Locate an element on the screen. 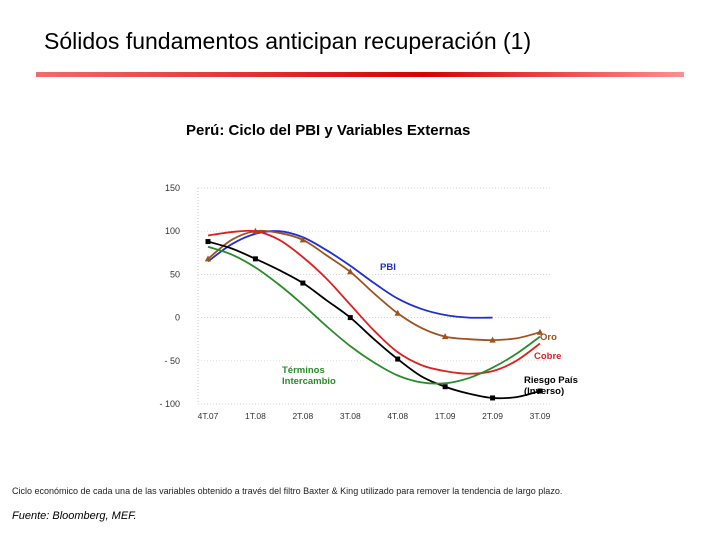 This screenshot has height=540, width=720. series-label-riesgo-pais-inverso: (Inverso) is located at coordinates (544, 391).